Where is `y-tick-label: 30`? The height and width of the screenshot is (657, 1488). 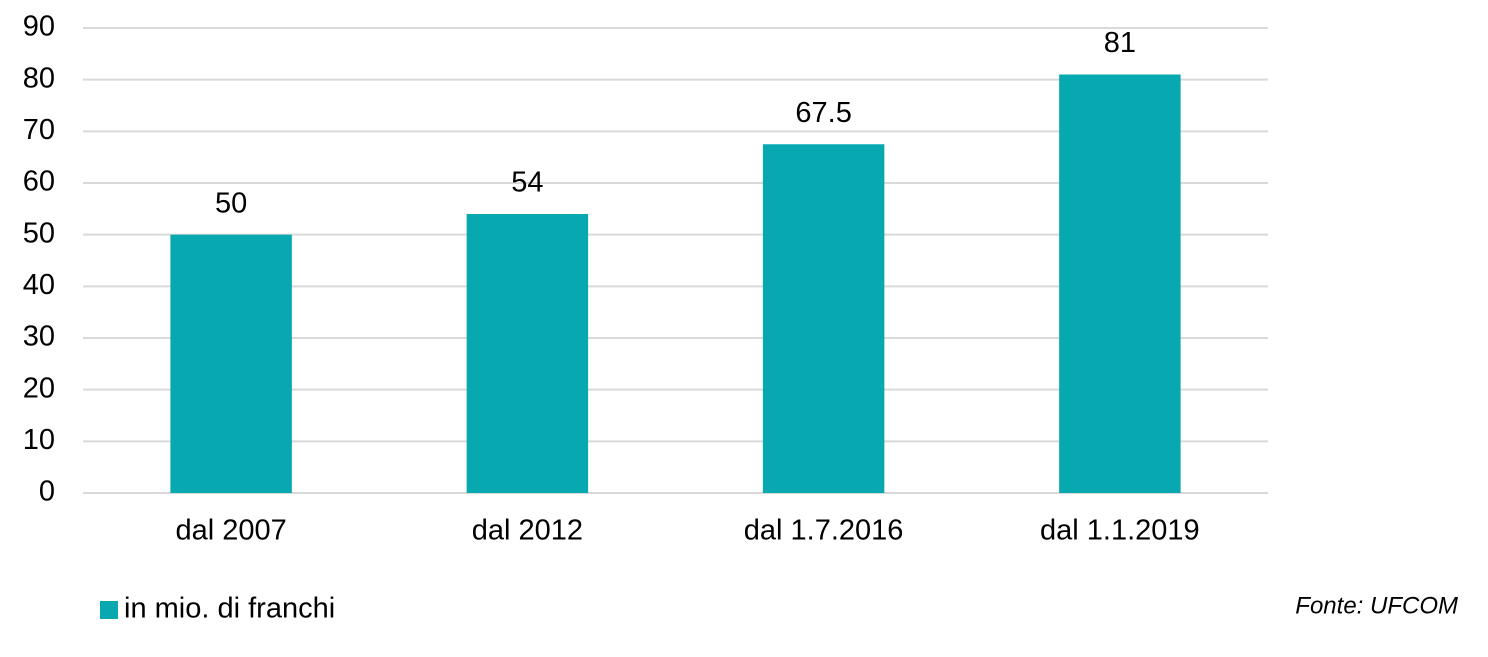
y-tick-label: 30 is located at coordinates (39, 337).